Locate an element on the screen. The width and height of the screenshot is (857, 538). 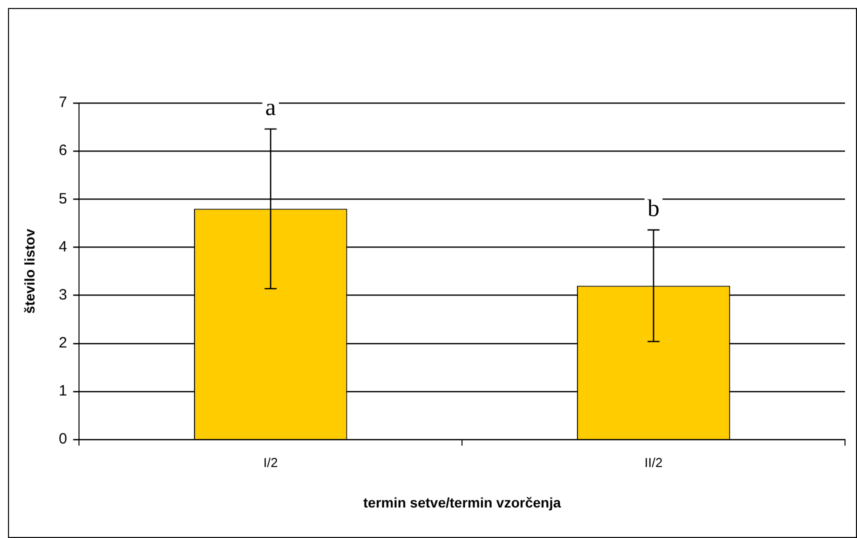
y-tick-label: 0 is located at coordinates (63, 439).